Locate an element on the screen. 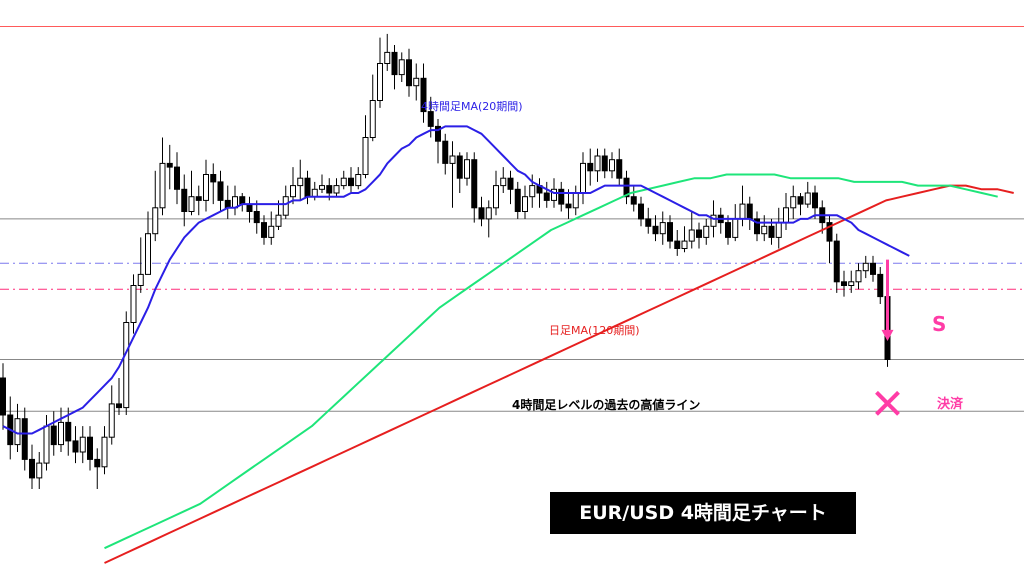  trade-signals is located at coordinates (887, 337).